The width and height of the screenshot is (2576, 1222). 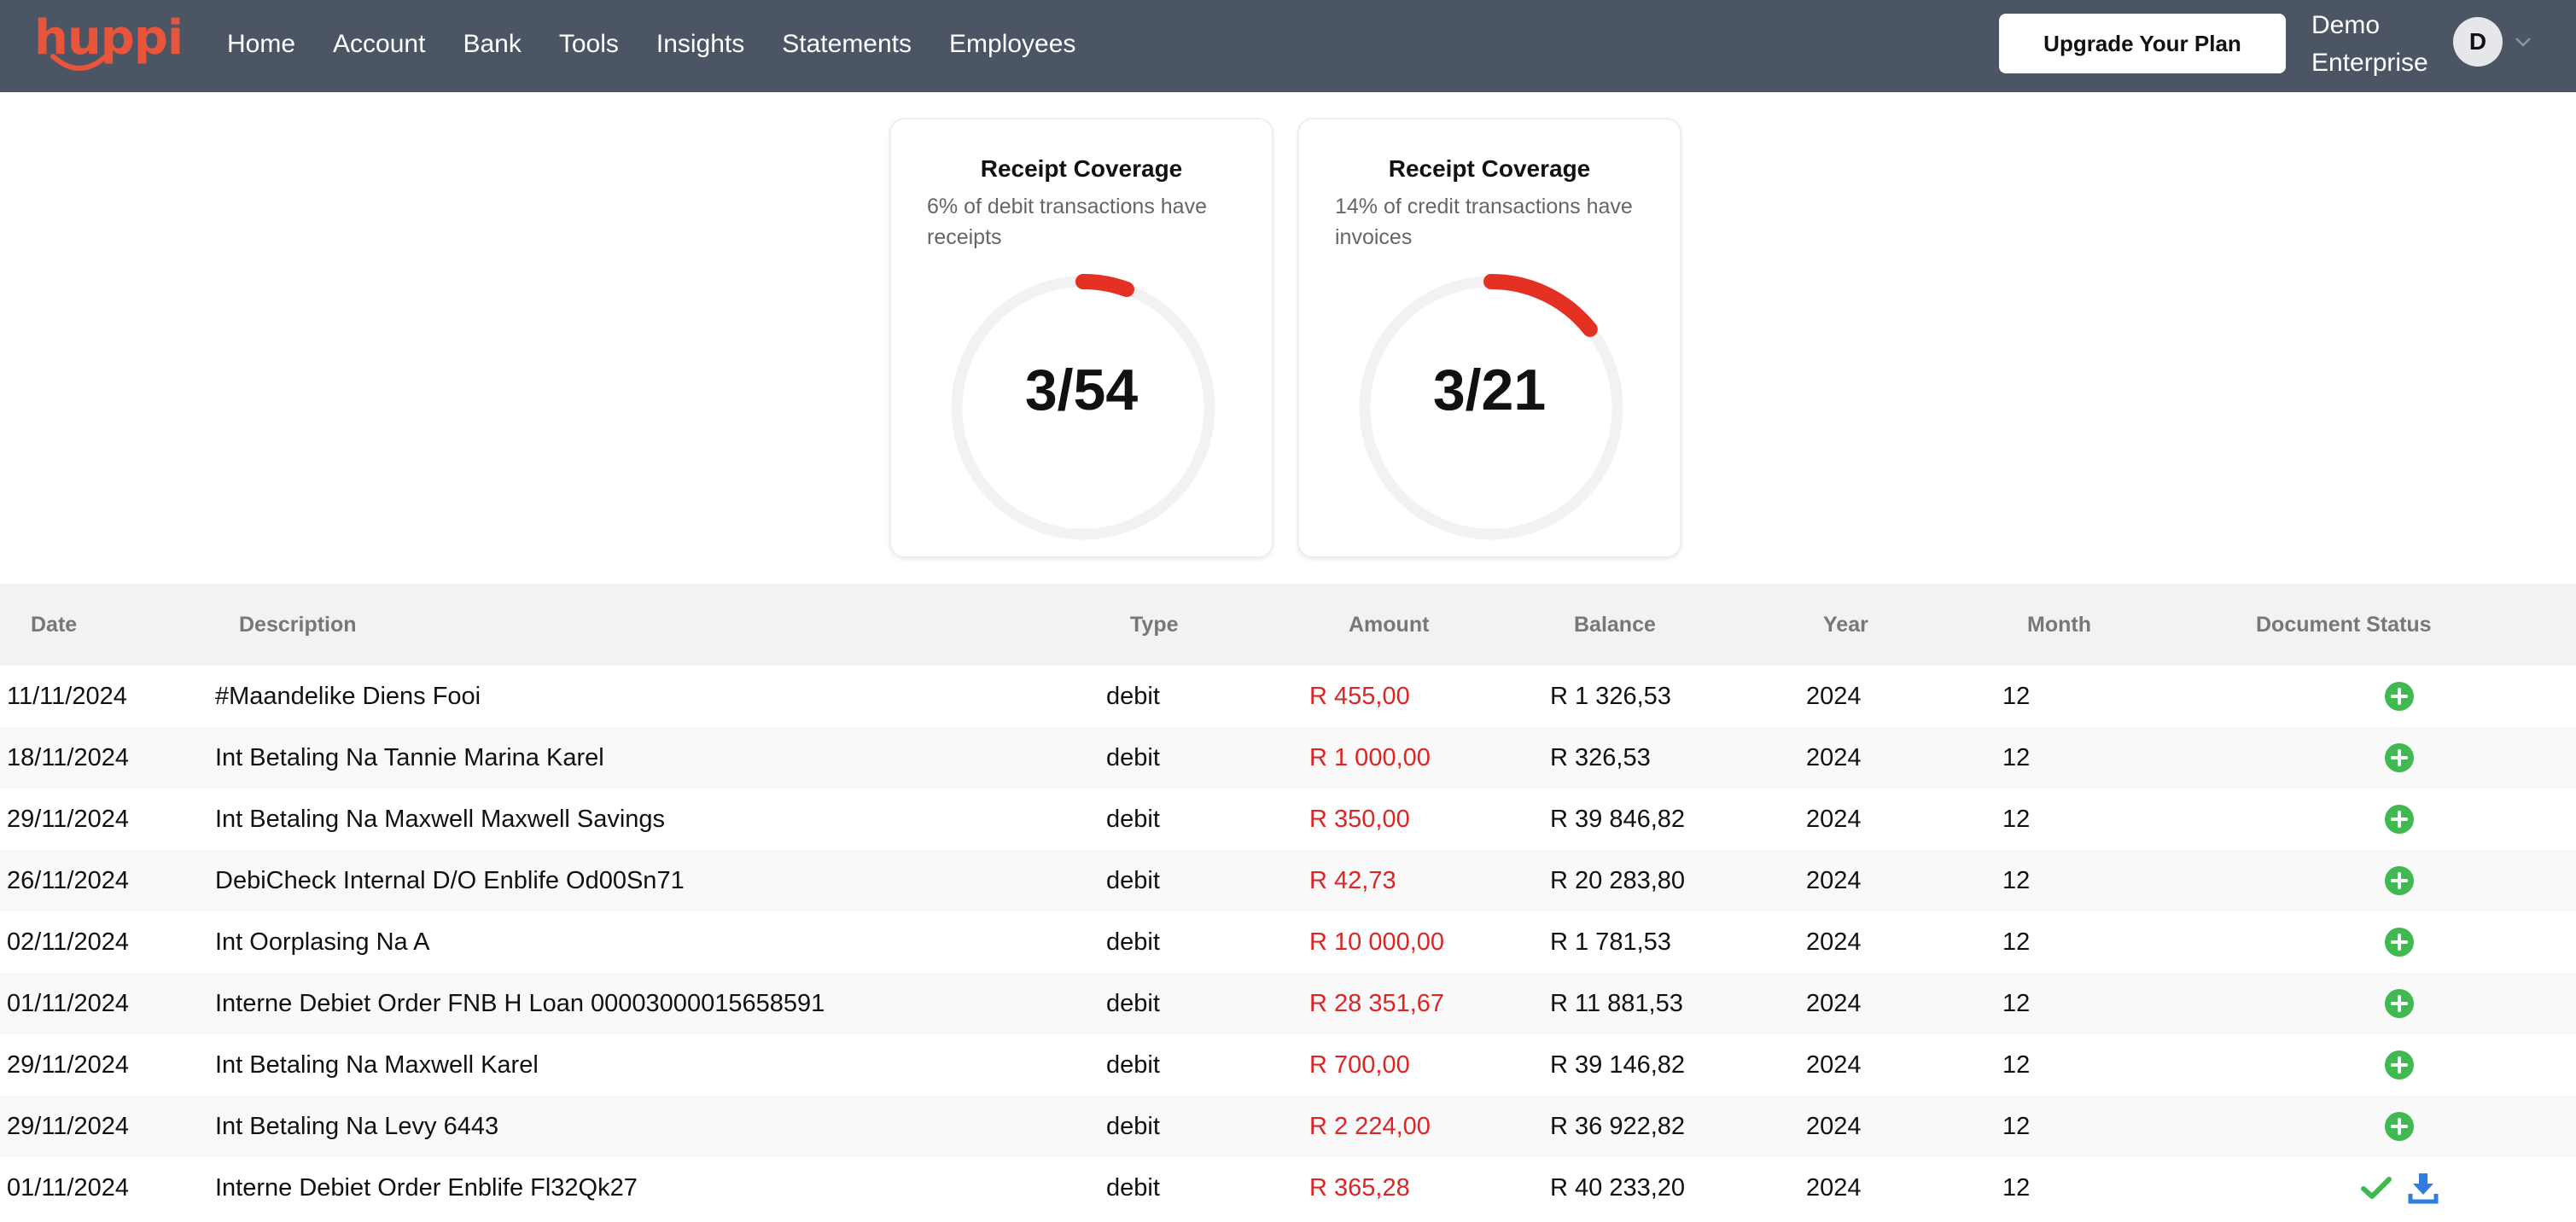 What do you see at coordinates (1429, 881) in the screenshot?
I see `cell-amount: R 42,73` at bounding box center [1429, 881].